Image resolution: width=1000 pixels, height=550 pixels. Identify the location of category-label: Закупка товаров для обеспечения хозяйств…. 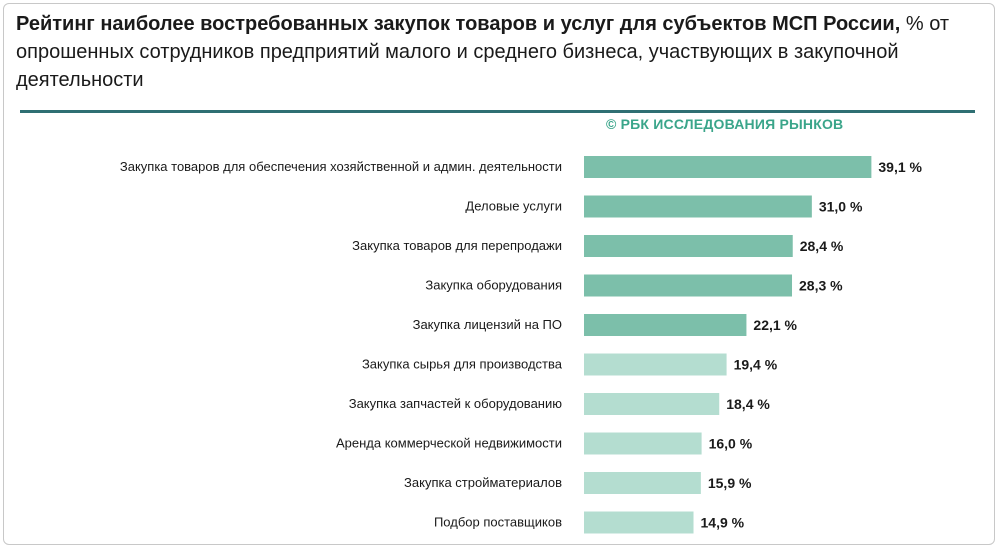
(341, 166).